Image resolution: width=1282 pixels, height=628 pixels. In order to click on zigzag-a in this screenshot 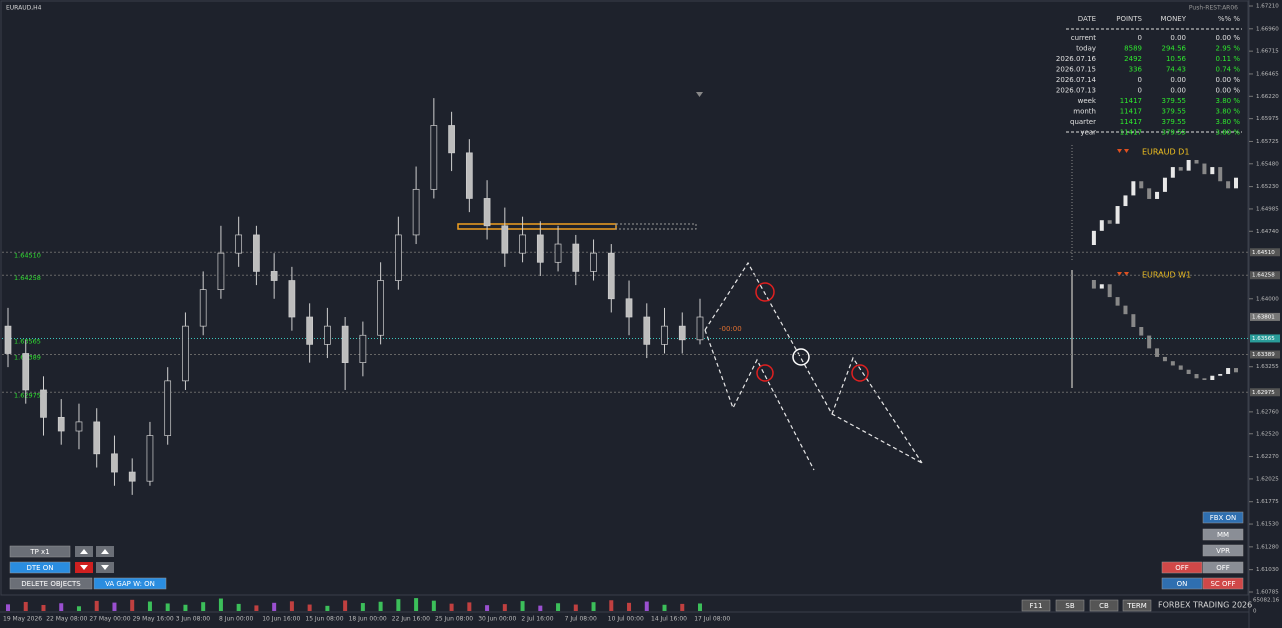, I will do `click(813, 362)`.